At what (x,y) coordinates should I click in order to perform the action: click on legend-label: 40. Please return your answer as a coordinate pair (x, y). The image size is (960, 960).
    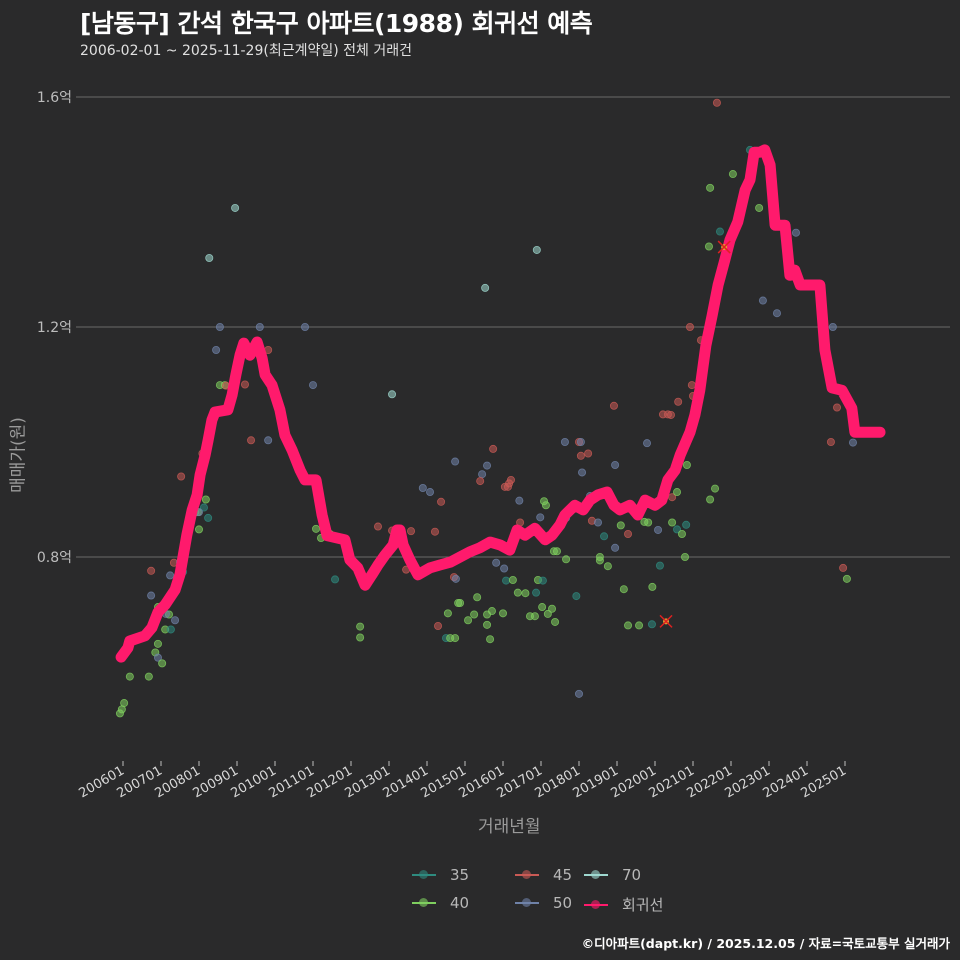
    Looking at the image, I should click on (460, 903).